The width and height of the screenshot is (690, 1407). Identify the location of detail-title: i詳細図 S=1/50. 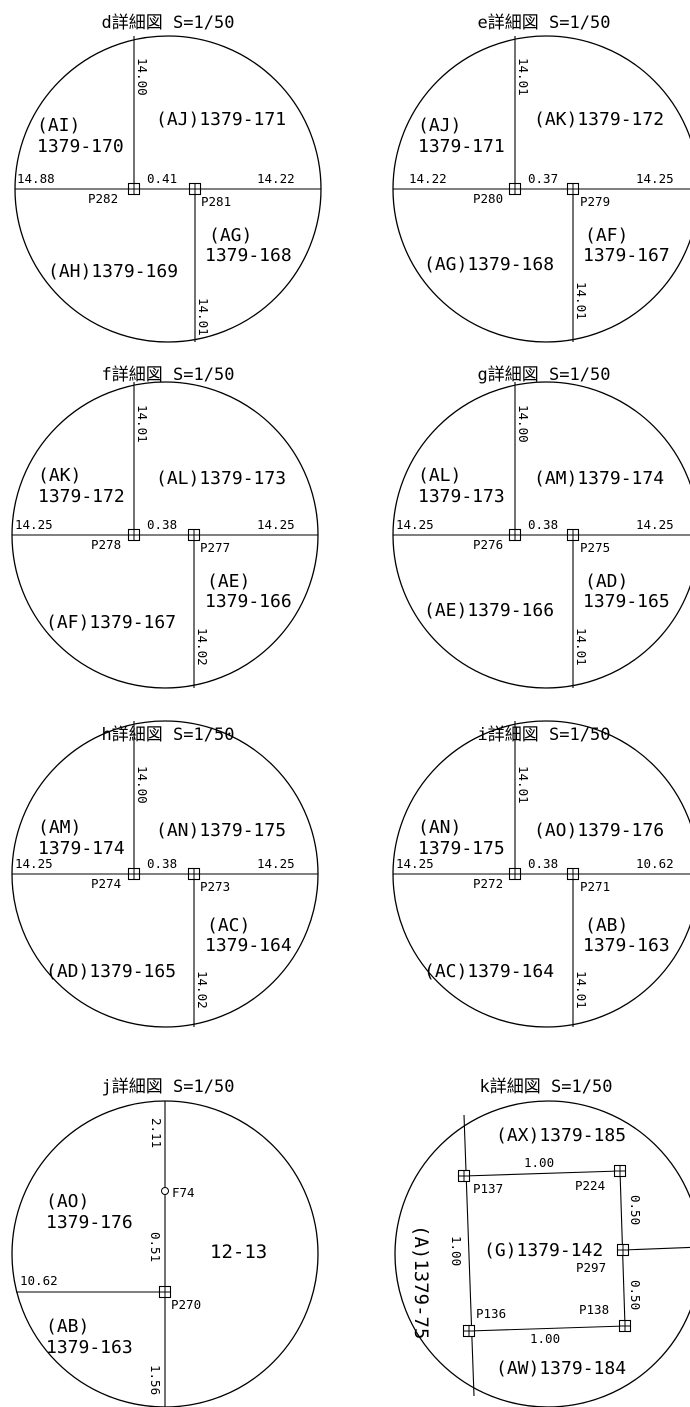
(544, 735).